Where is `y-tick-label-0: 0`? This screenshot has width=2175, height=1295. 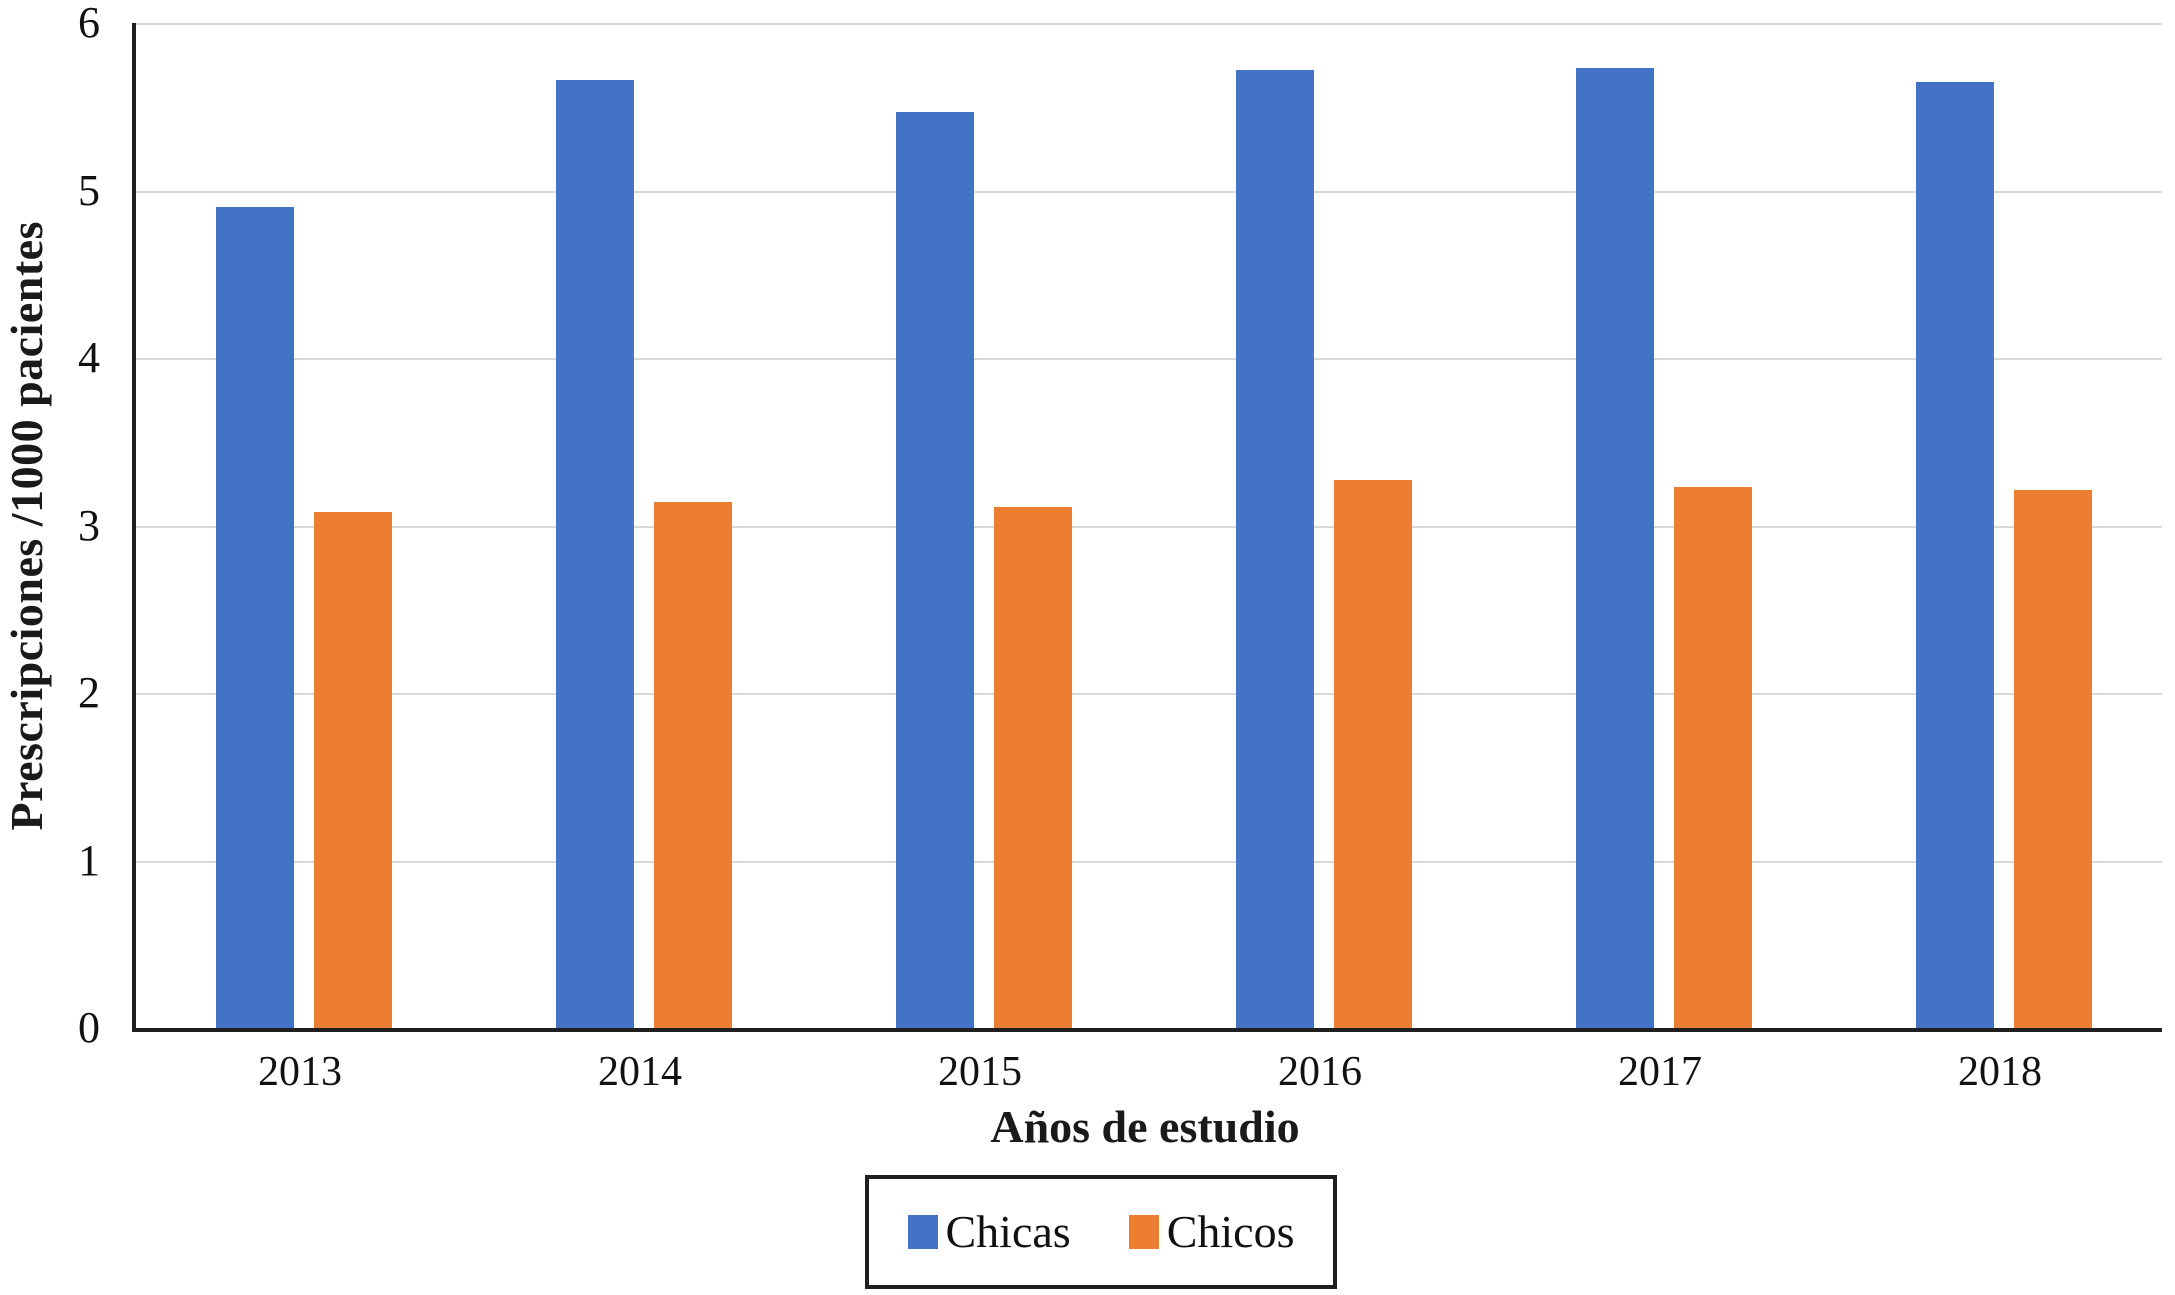 y-tick-label-0: 0 is located at coordinates (89, 1027).